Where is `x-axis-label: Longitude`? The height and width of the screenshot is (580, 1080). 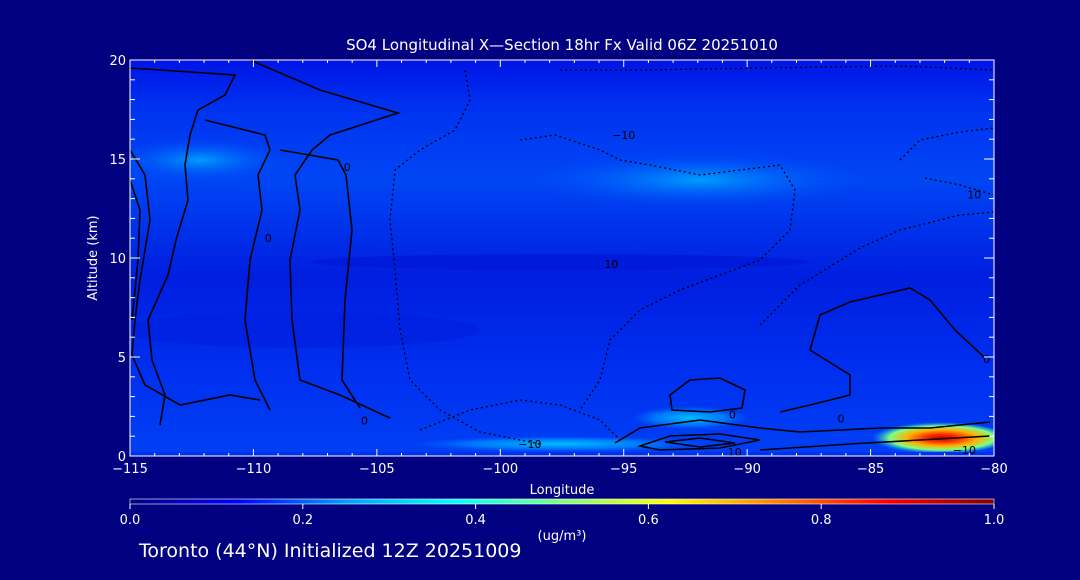
x-axis-label: Longitude is located at coordinates (562, 490).